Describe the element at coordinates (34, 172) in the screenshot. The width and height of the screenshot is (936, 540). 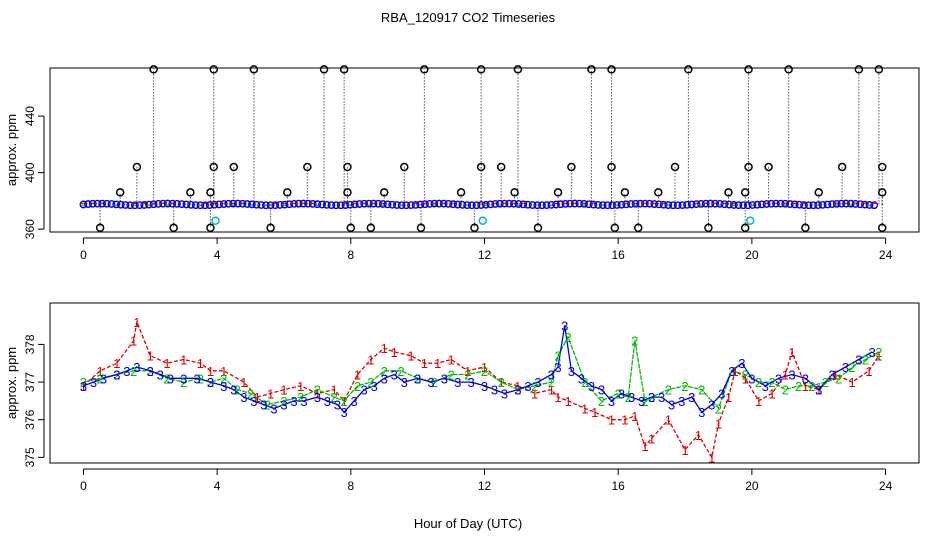
I see `top-y-axis: 360 400 440` at that location.